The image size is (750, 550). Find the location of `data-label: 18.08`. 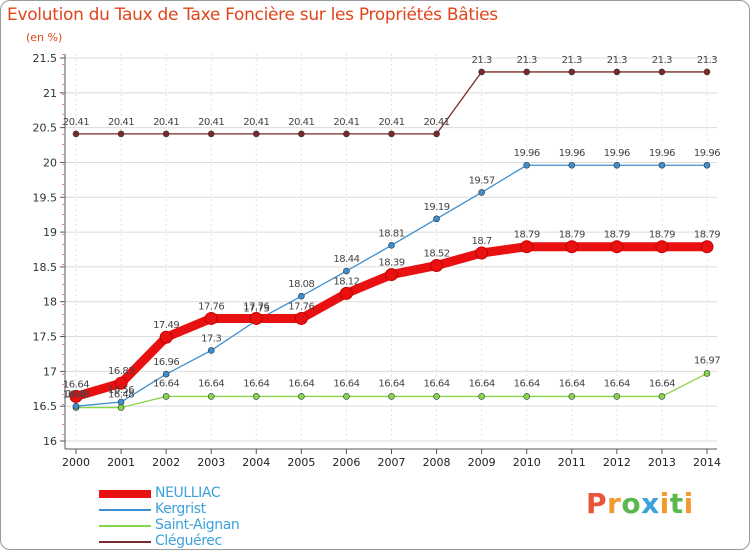

data-label: 18.08 is located at coordinates (301, 284).